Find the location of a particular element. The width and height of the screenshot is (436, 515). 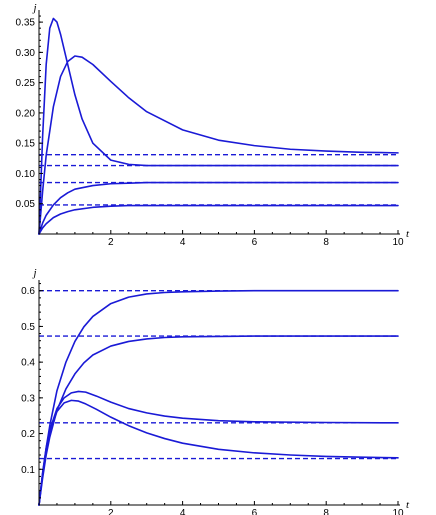

y-tick-label: 0.6 is located at coordinates (28, 291).